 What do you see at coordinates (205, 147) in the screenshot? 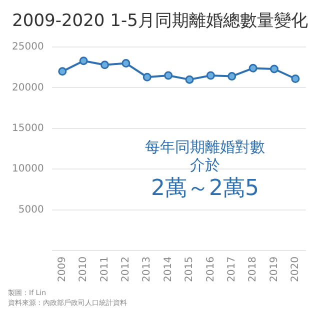
I see `annotation: 每年同期離婚對數` at bounding box center [205, 147].